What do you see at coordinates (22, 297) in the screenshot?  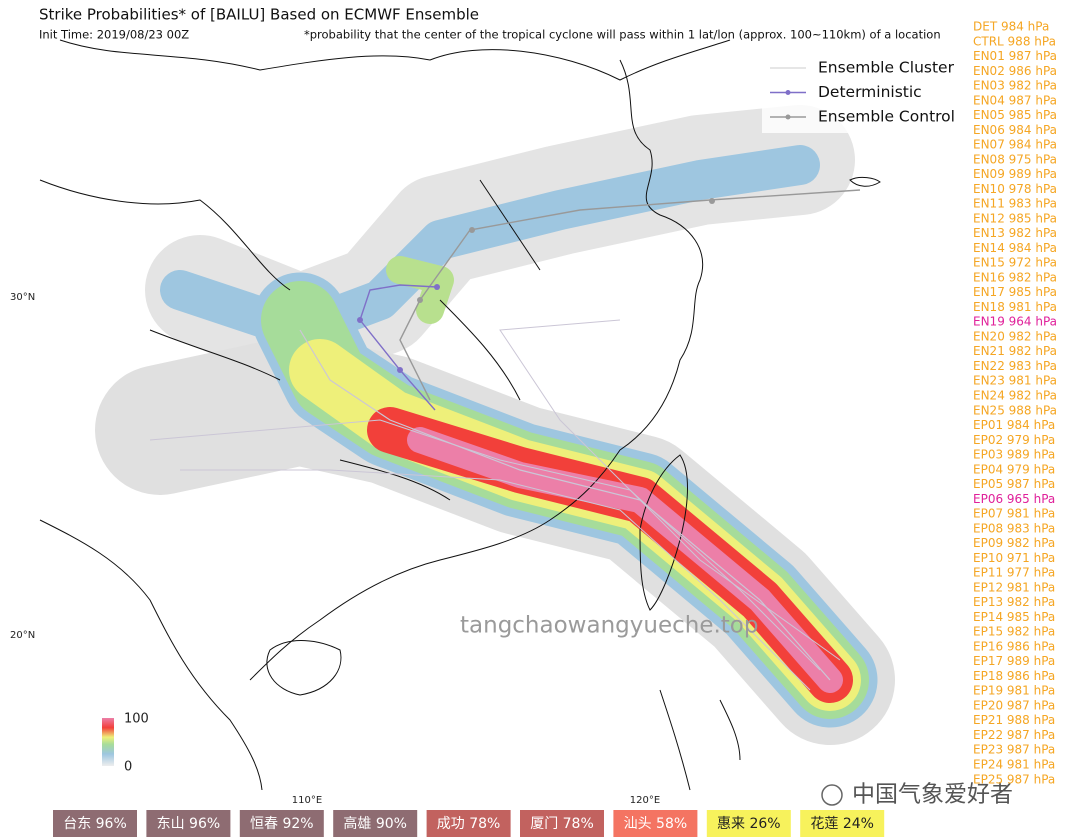 I see `lat-label: 30°N` at bounding box center [22, 297].